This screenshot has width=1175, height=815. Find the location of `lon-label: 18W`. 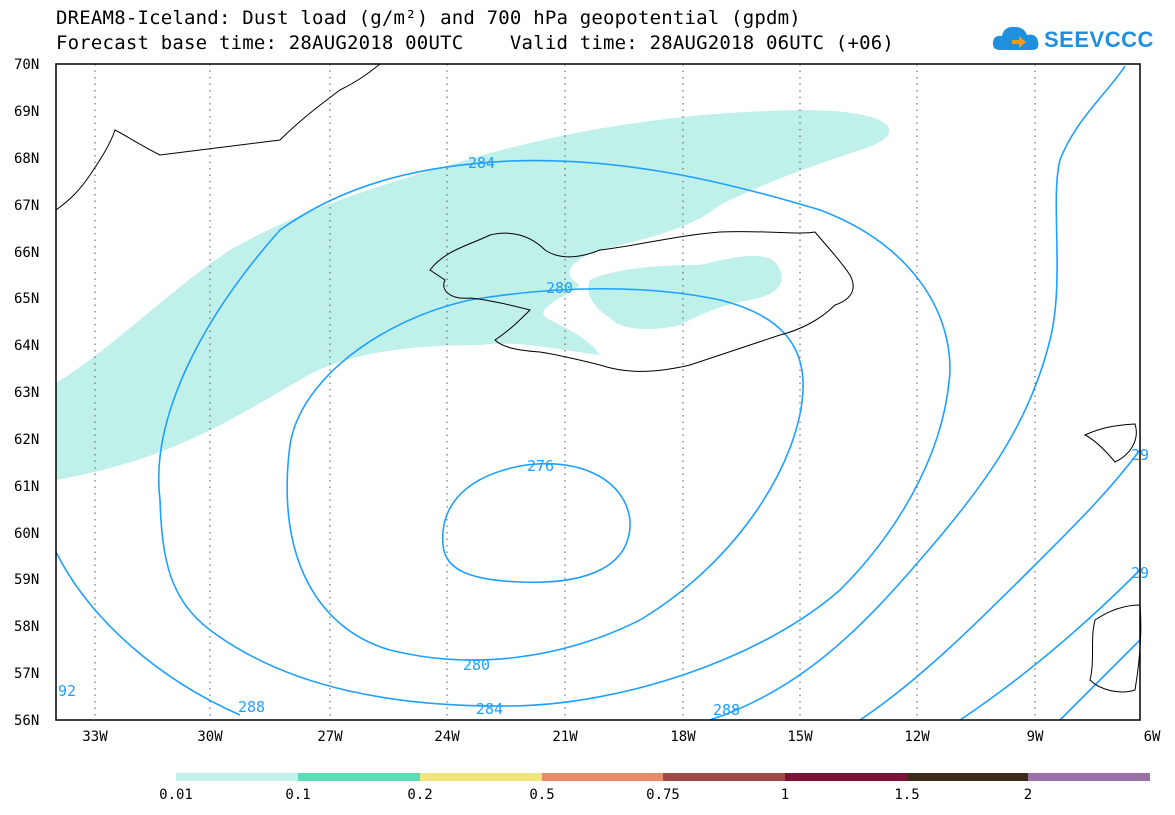

lon-label: 18W is located at coordinates (683, 737).